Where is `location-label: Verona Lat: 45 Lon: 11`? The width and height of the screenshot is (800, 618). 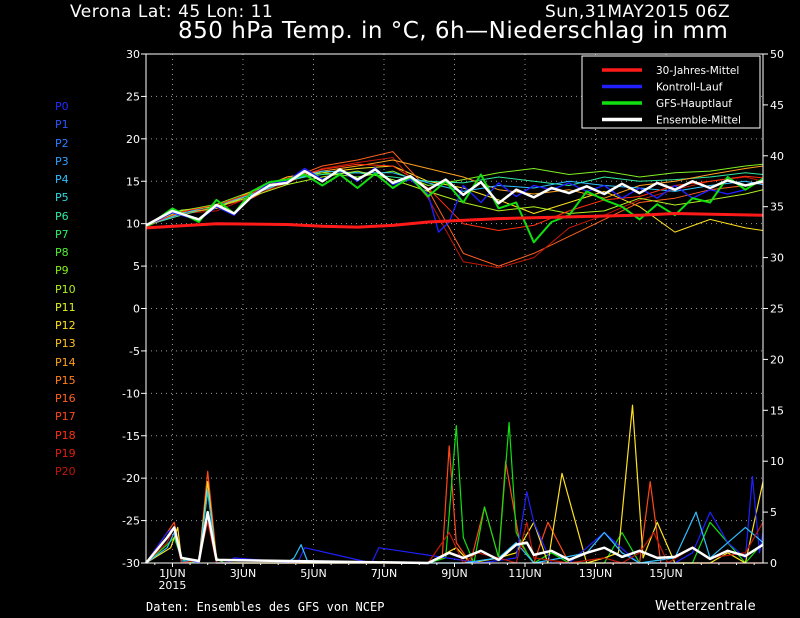
location-label: Verona Lat: 45 Lon: 11 is located at coordinates (172, 12).